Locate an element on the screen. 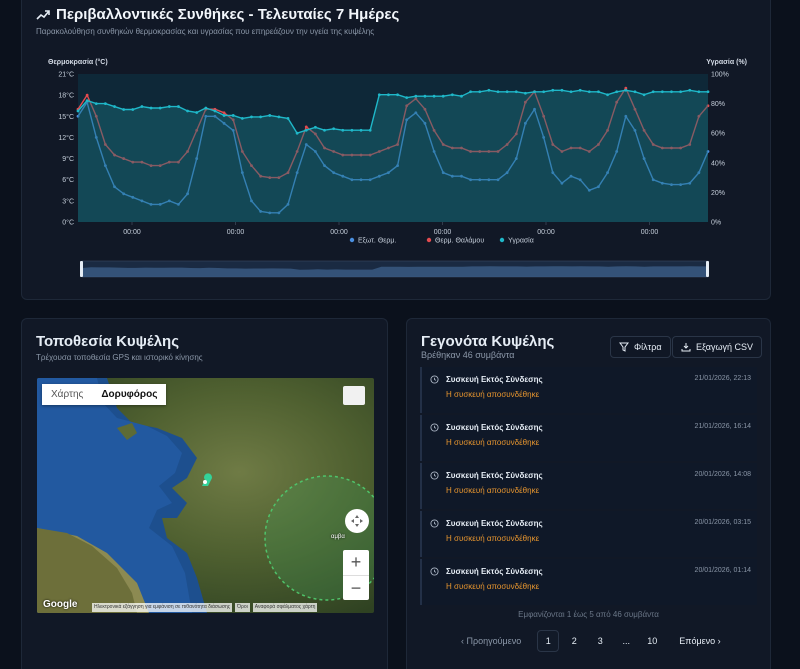 The height and width of the screenshot is (669, 800). range-slider-preview is located at coordinates (395, 271).